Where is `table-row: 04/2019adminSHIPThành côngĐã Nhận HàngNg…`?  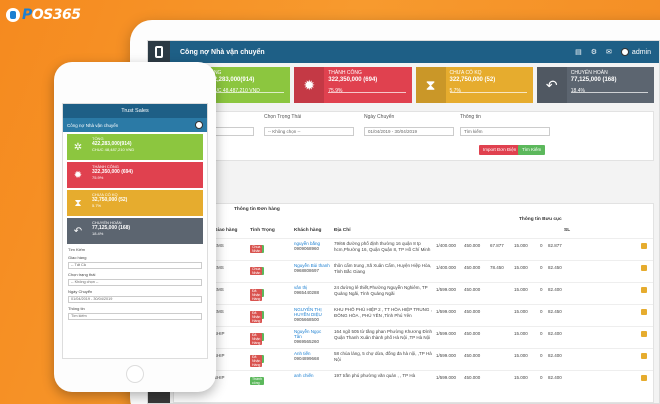
table-row: 04/2019adminSHIPThành côngĐã Nhận HàngNg… is located at coordinates (413, 337).